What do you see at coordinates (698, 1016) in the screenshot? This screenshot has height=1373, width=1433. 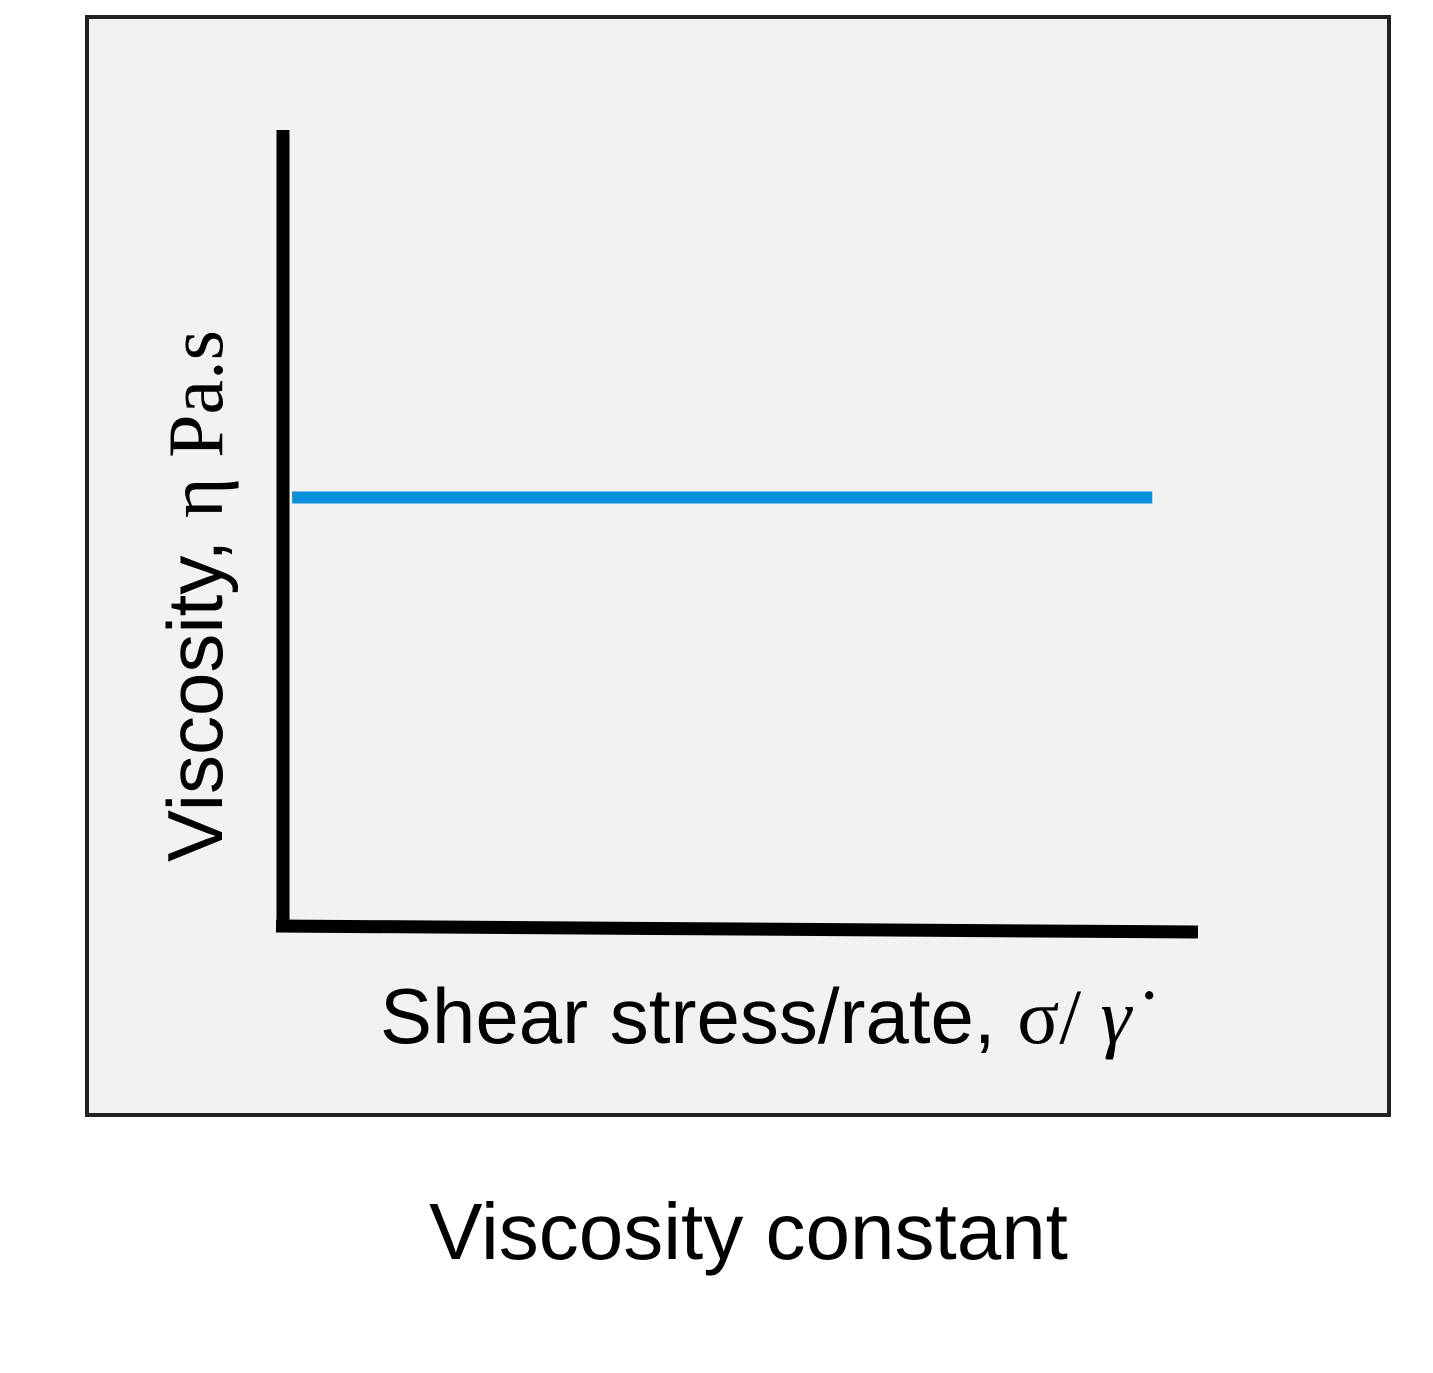 I see `x-axis-label-text: Shear stress/rate,` at bounding box center [698, 1016].